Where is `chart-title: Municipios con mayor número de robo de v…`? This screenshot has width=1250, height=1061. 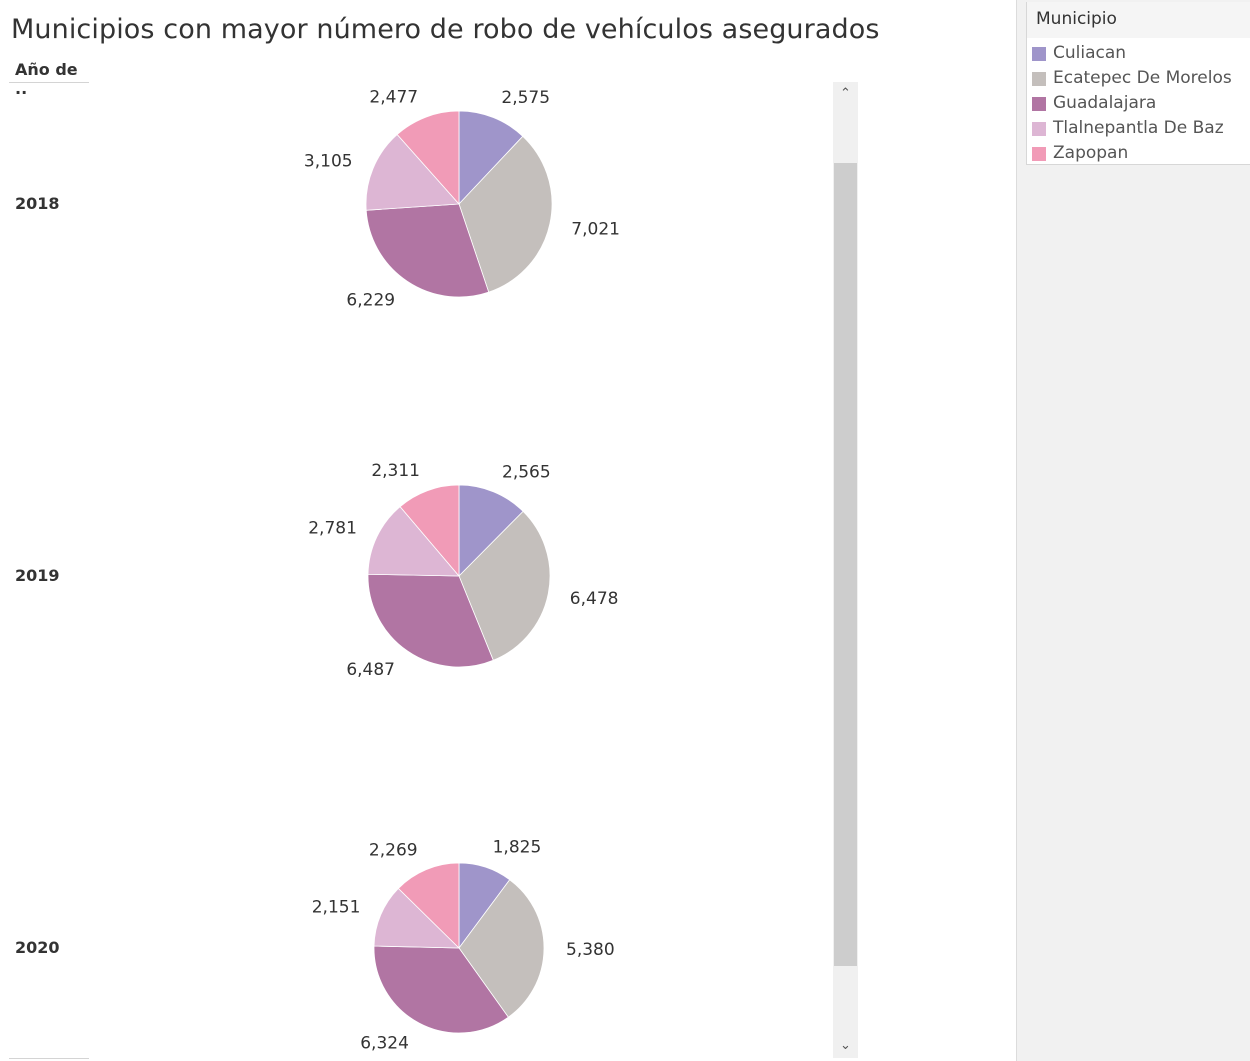
chart-title: Municipios con mayor número de robo de v… is located at coordinates (445, 29).